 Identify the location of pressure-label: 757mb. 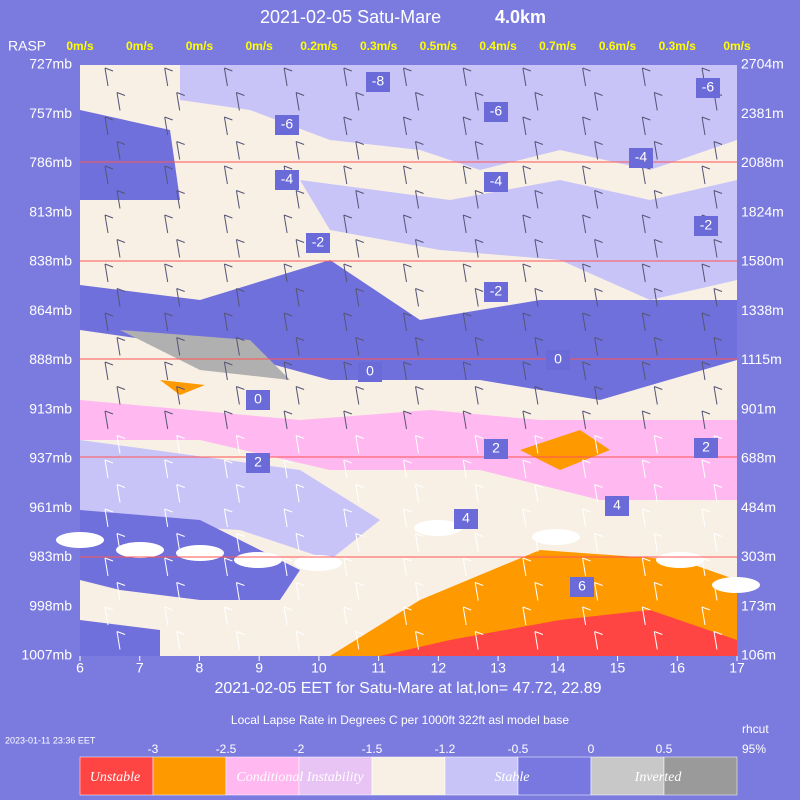
(50, 113).